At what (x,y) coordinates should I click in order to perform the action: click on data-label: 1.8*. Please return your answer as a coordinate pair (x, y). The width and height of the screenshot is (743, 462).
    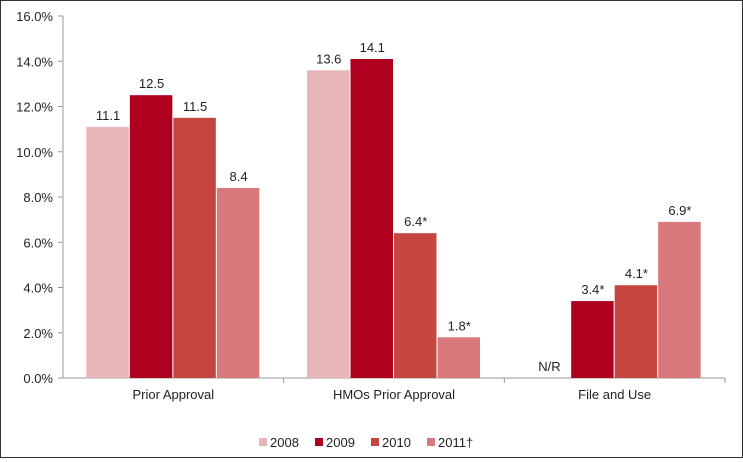
    Looking at the image, I should click on (459, 325).